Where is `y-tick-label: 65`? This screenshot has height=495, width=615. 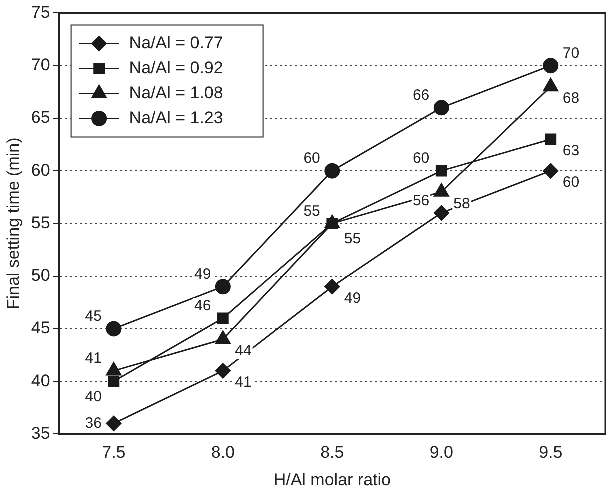 y-tick-label: 65 is located at coordinates (40, 118).